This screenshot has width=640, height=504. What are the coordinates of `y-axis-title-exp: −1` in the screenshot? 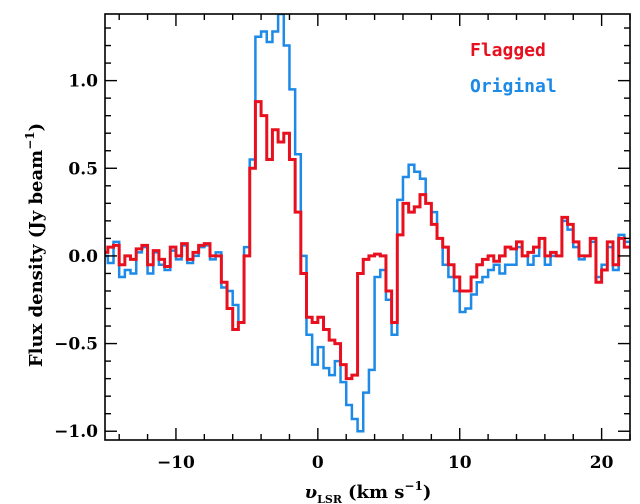 It's located at (30, 140).